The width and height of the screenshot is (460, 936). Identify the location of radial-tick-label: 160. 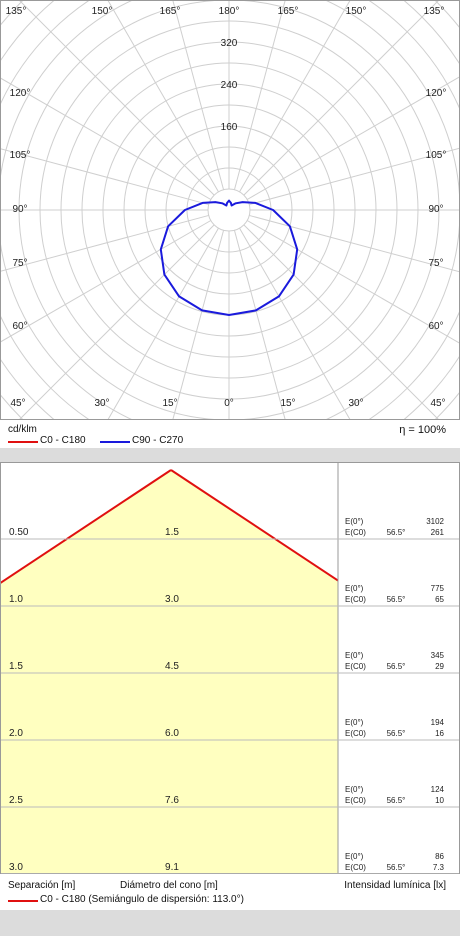
(229, 127).